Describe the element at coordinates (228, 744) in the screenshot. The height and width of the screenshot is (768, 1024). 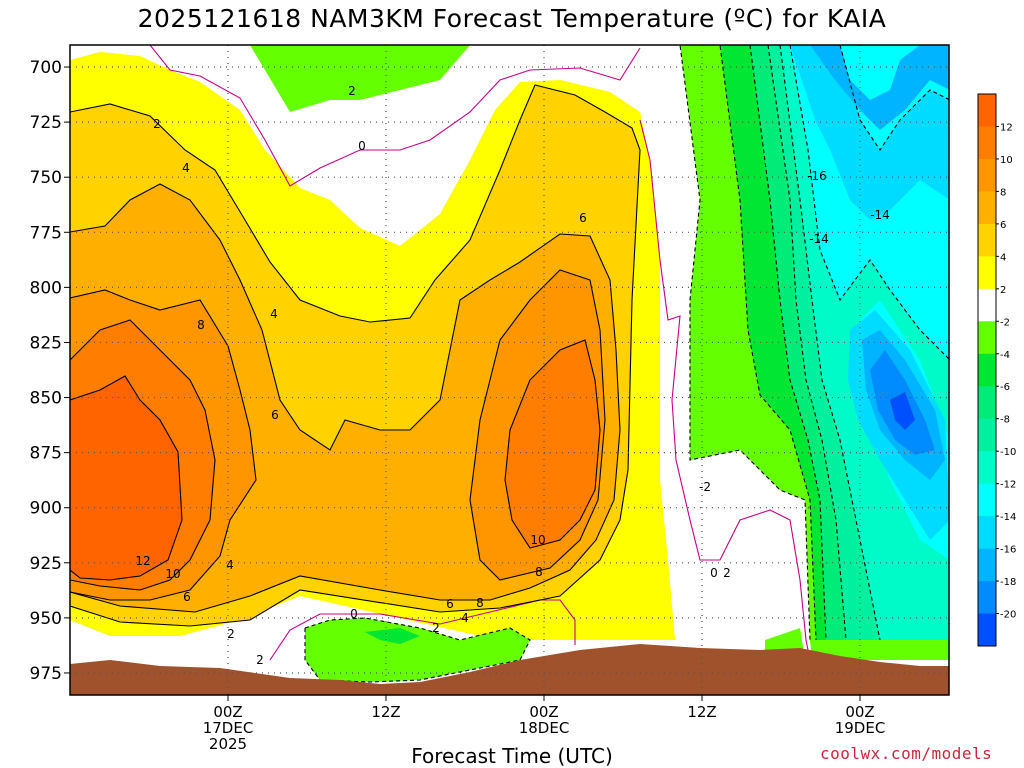
I see `x-tick-label-0-2: 2025` at that location.